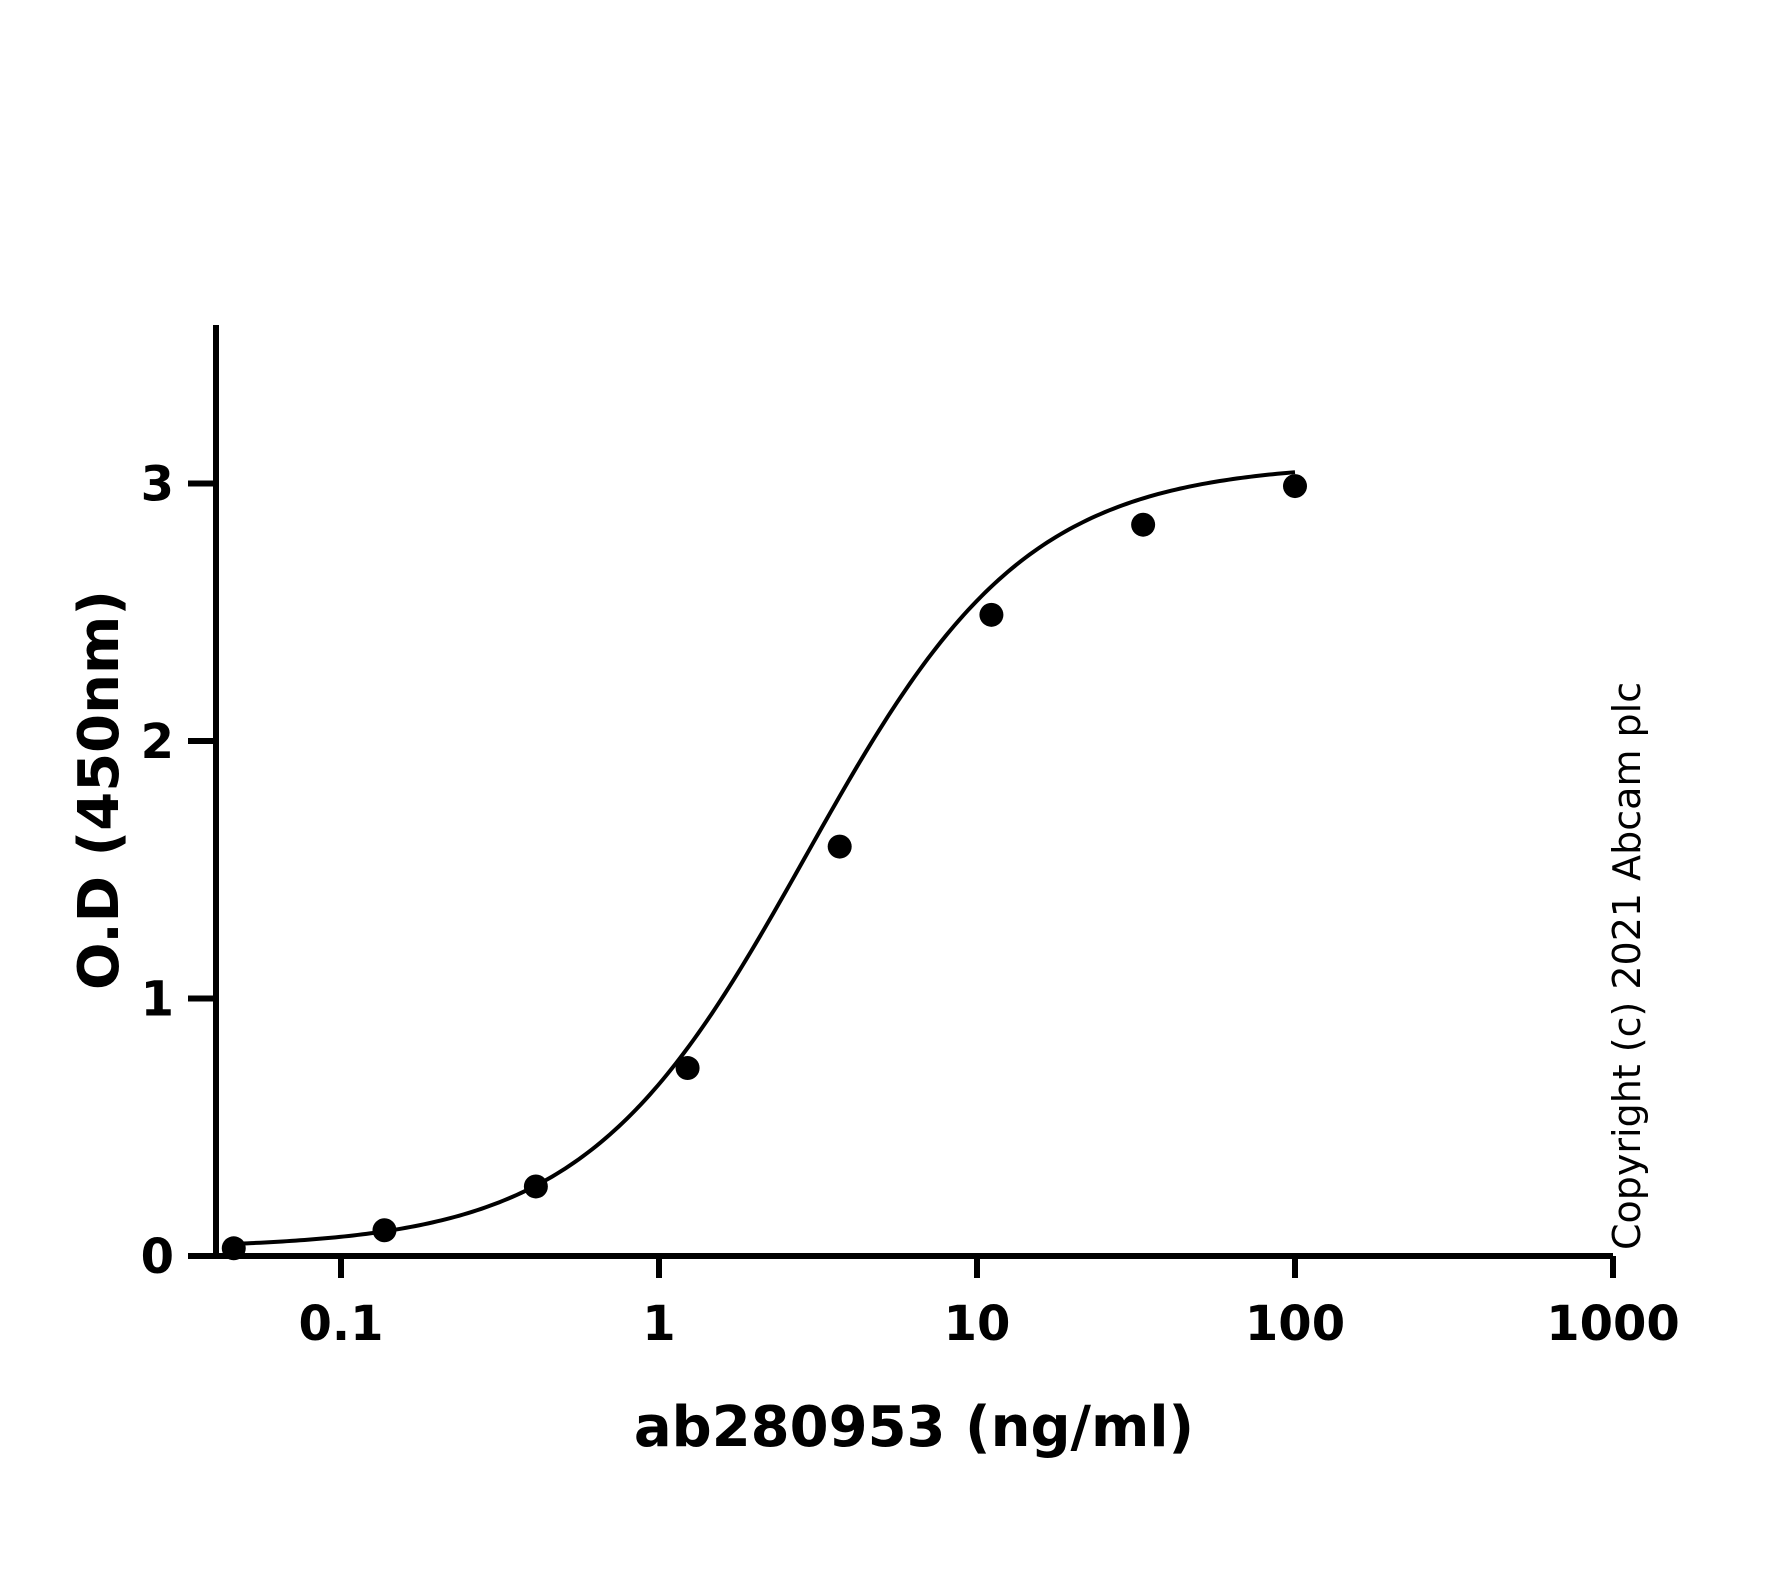 This screenshot has width=1779, height=1578. What do you see at coordinates (340, 1324) in the screenshot?
I see `x-tick-label: 0.1` at bounding box center [340, 1324].